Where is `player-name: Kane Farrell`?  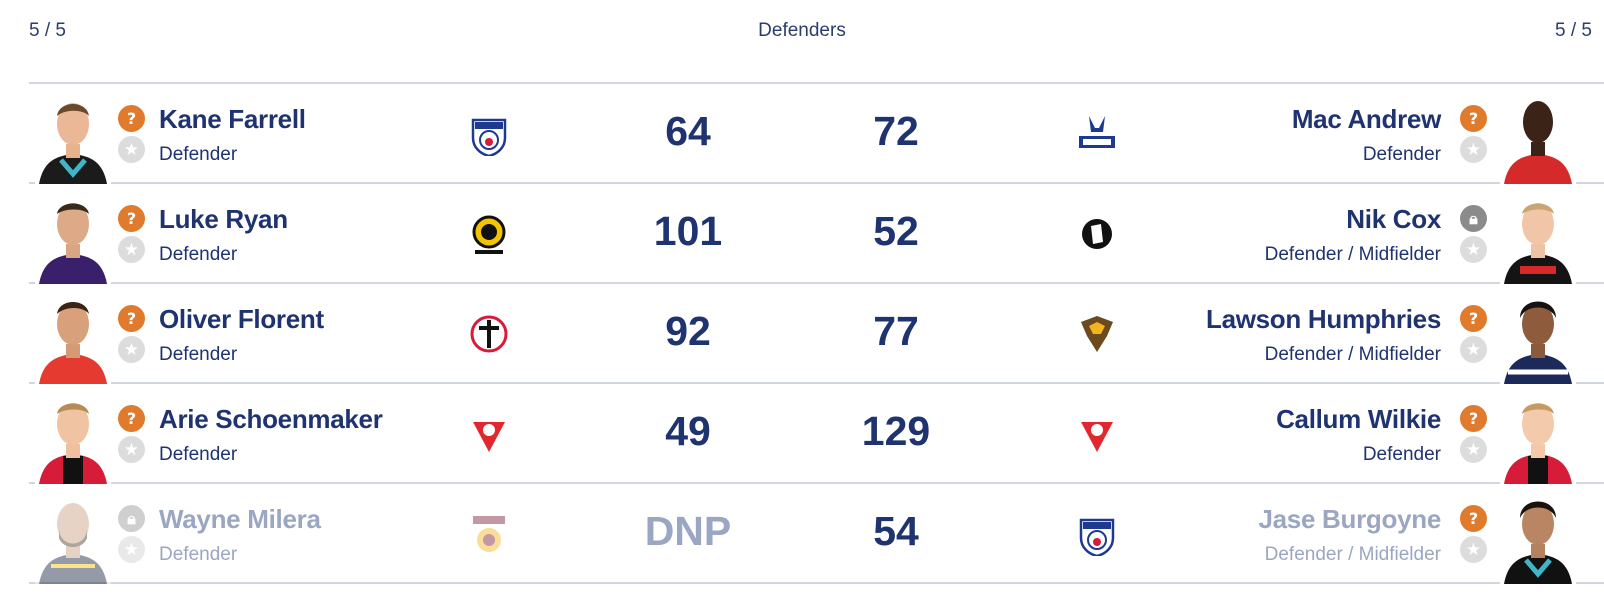 player-name: Kane Farrell is located at coordinates (232, 119).